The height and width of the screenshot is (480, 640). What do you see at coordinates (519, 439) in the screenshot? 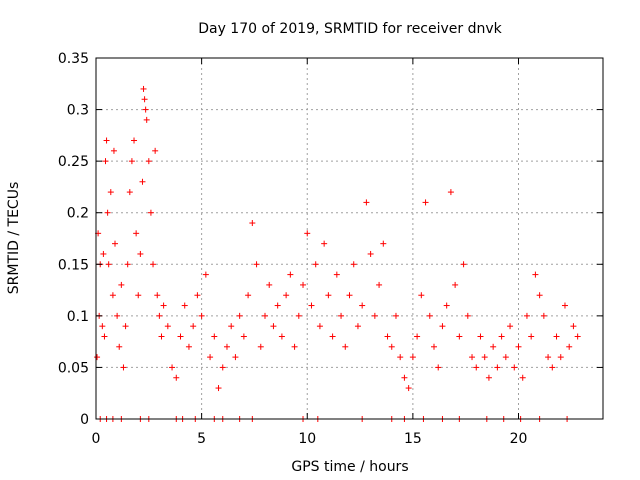
I see `x-tick-label: 20` at bounding box center [519, 439].